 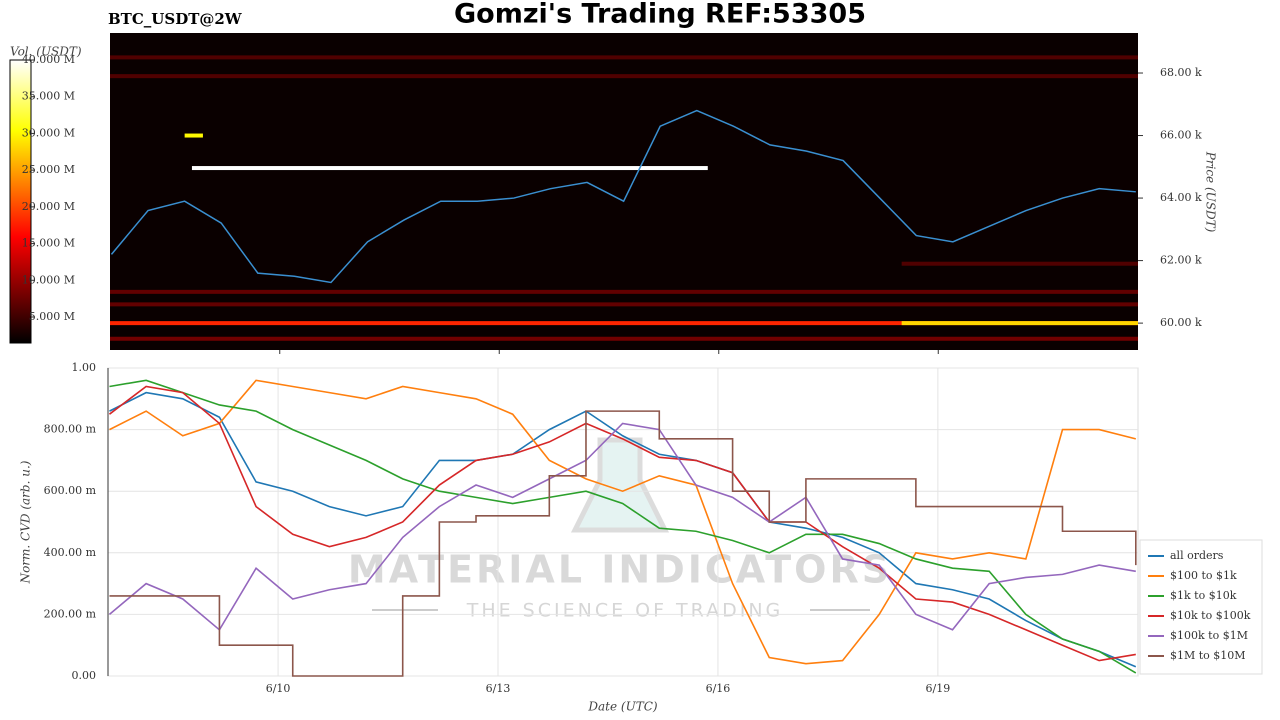 I want to click on y-axis-label: Price (USDT), so click(x=1211, y=192).